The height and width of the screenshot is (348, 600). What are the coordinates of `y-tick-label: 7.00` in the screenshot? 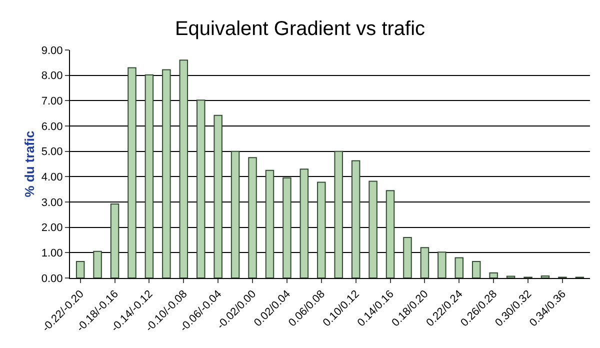 It's located at (52, 102).